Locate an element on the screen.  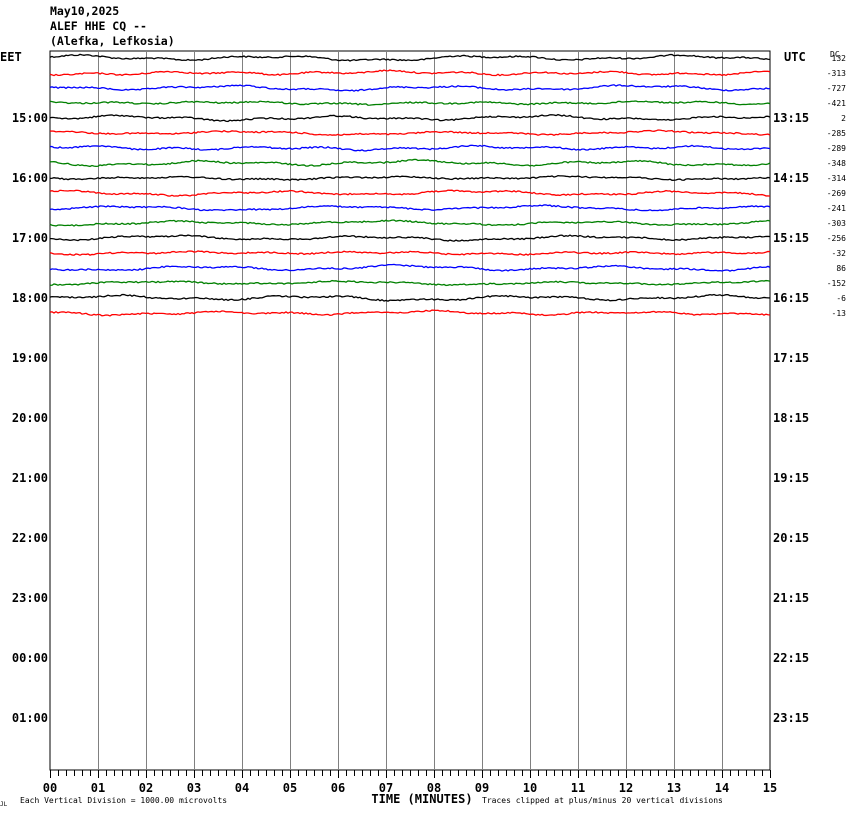
left-hour-label: 21:00 is located at coordinates (30, 478).